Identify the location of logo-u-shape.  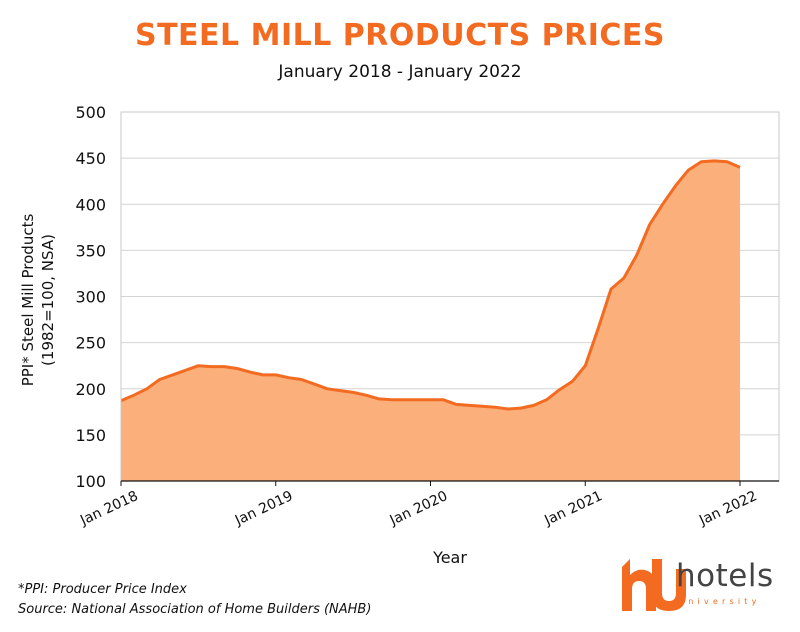
(669, 585).